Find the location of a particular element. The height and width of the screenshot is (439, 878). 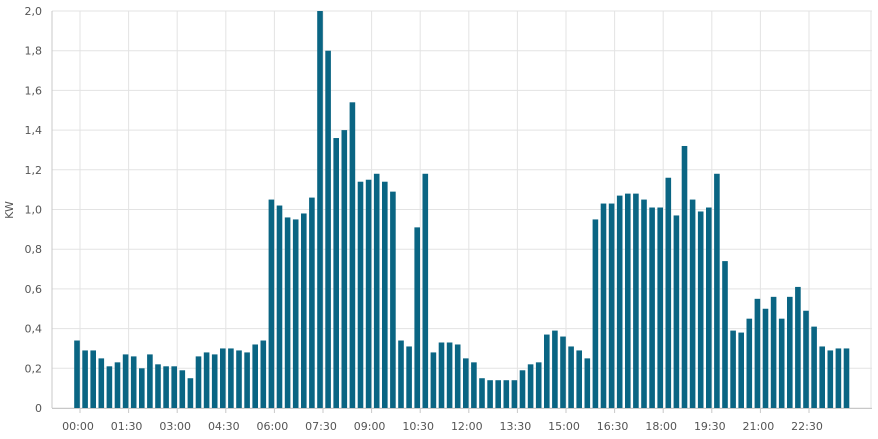

x-tick-label: 04:30 is located at coordinates (224, 426).